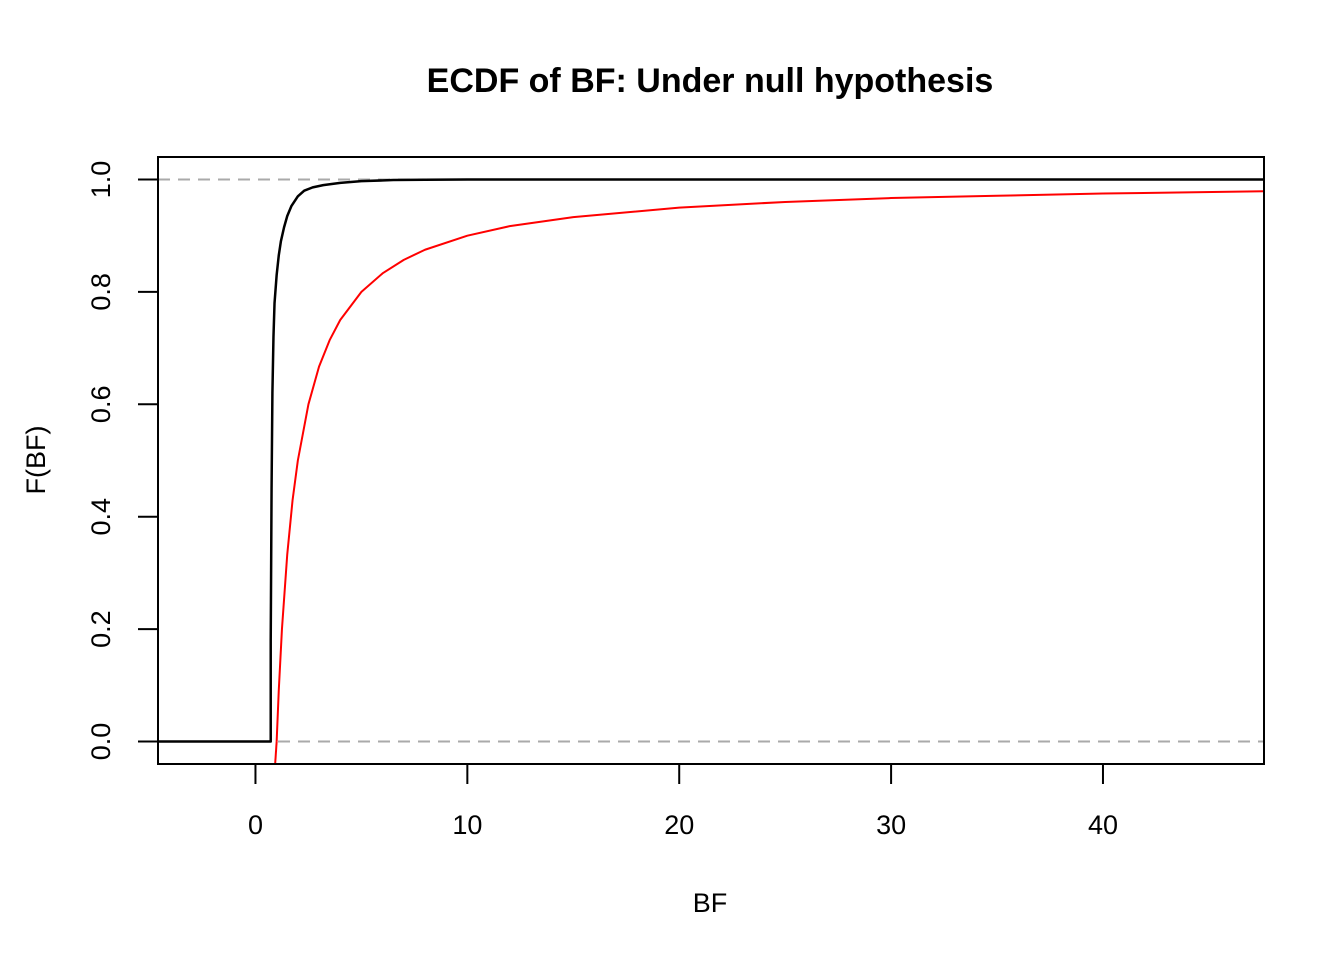 The image size is (1344, 960). What do you see at coordinates (101, 517) in the screenshot?
I see `y-tick-label-2: 0.4` at bounding box center [101, 517].